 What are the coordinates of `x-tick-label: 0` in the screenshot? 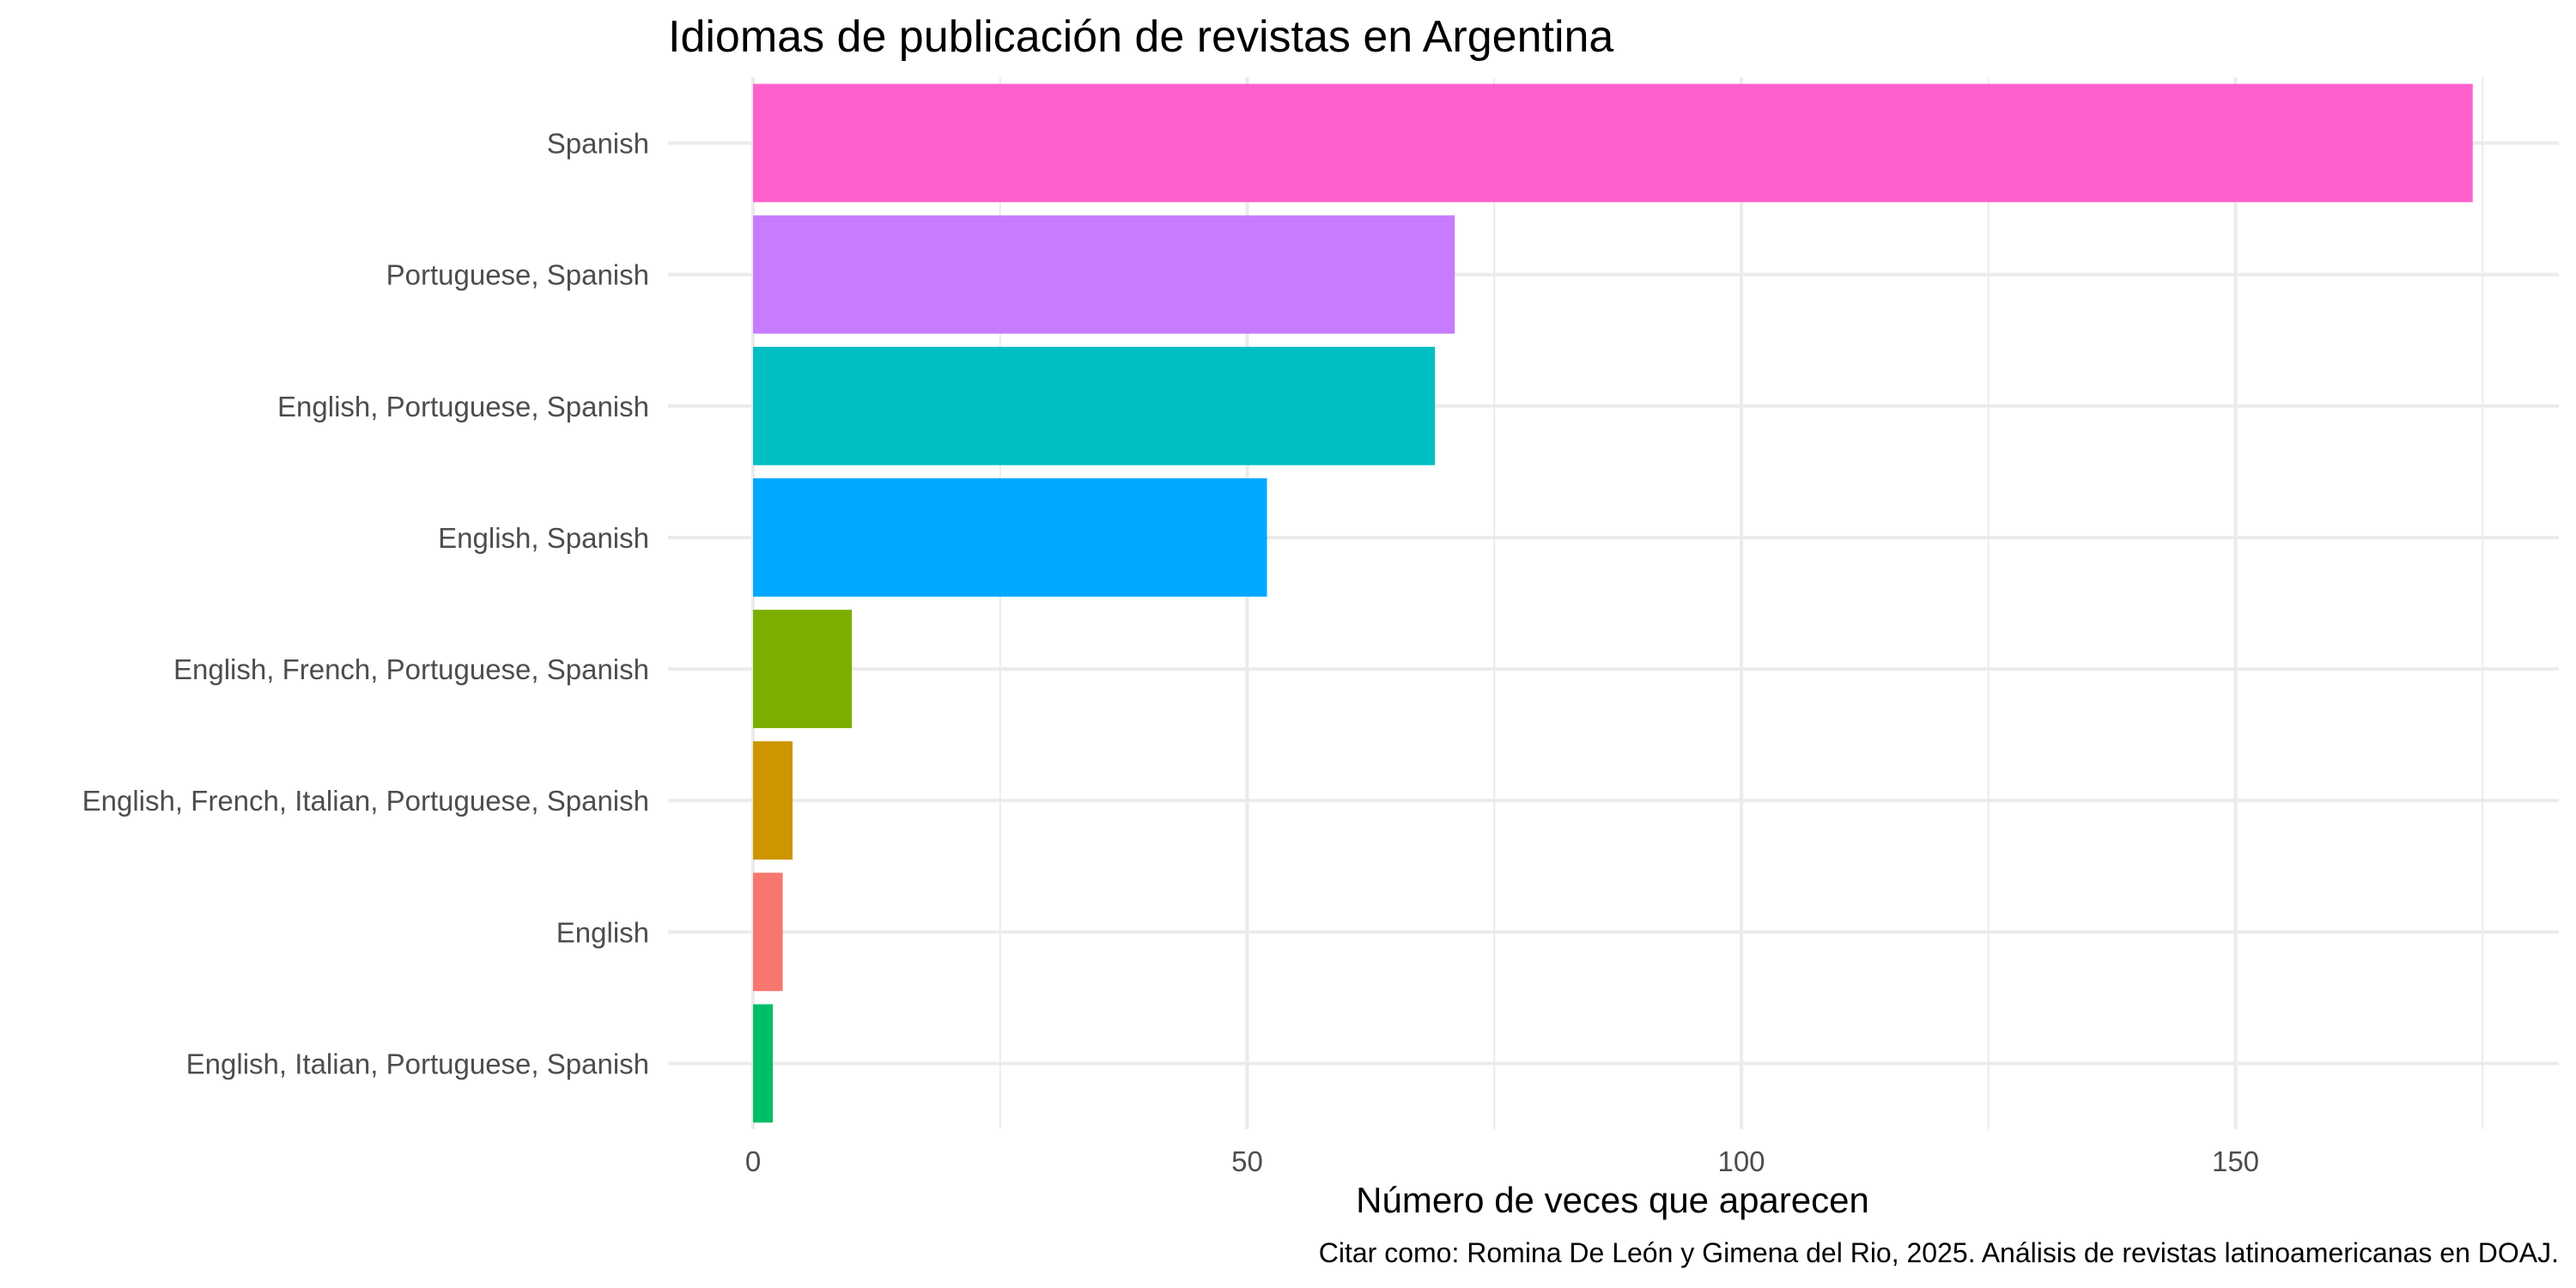 It's located at (753, 1161).